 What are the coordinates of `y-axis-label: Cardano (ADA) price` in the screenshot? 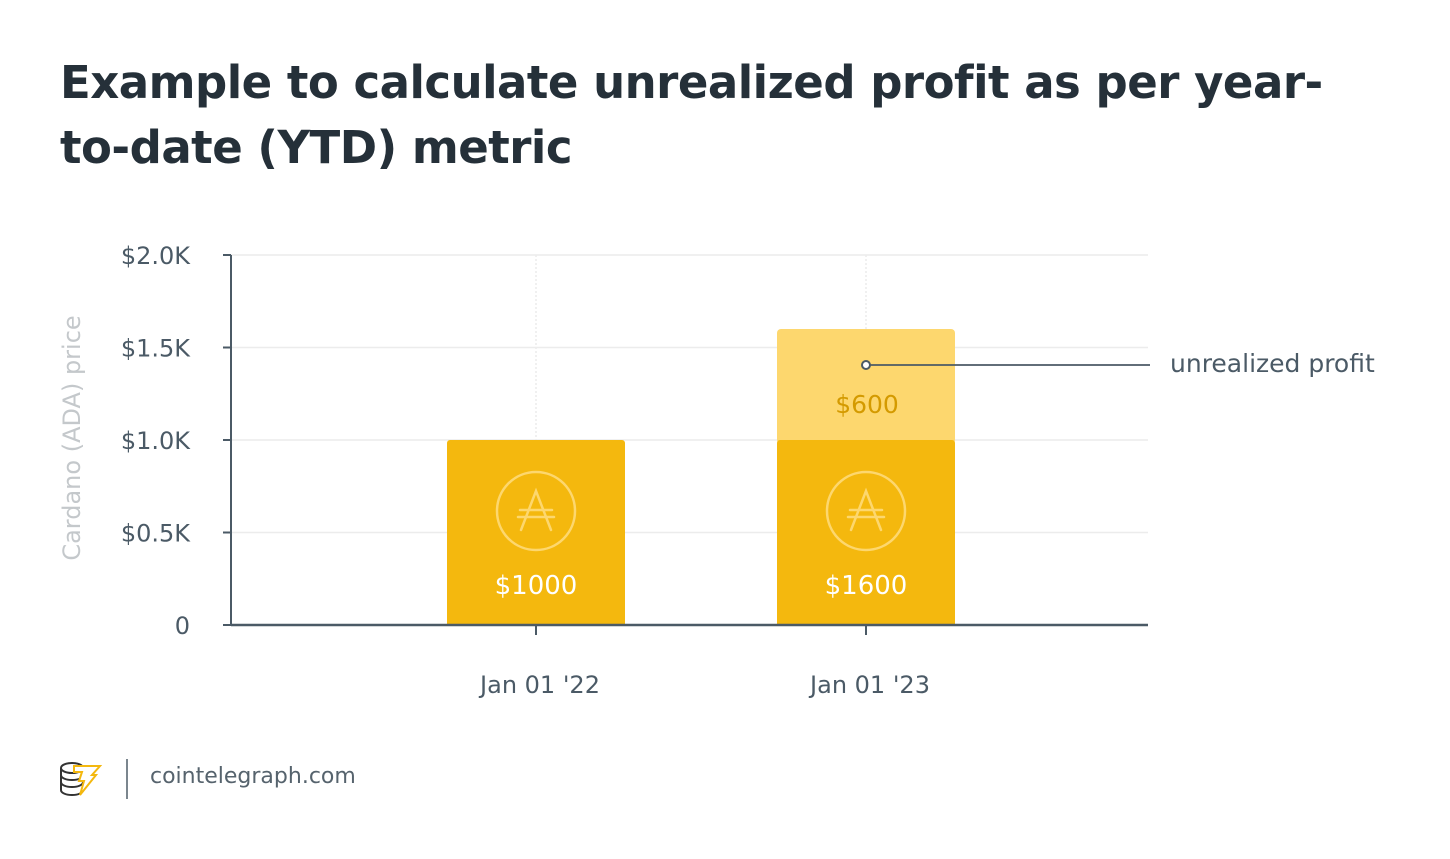 It's located at (72, 437).